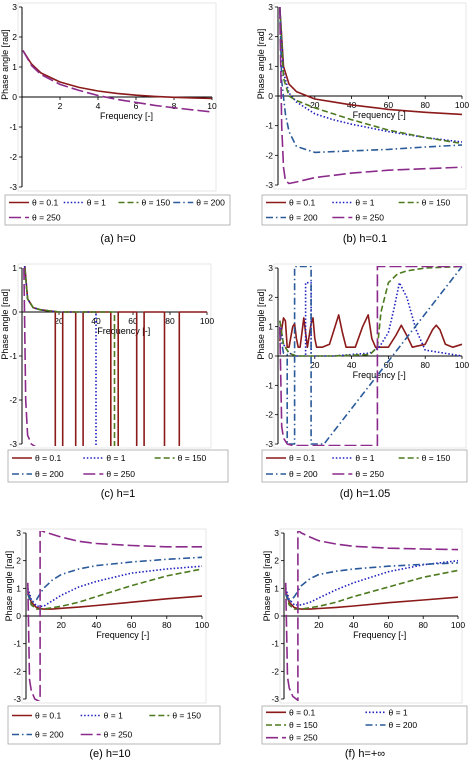  I want to click on x-tick-label: 8, so click(174, 106).